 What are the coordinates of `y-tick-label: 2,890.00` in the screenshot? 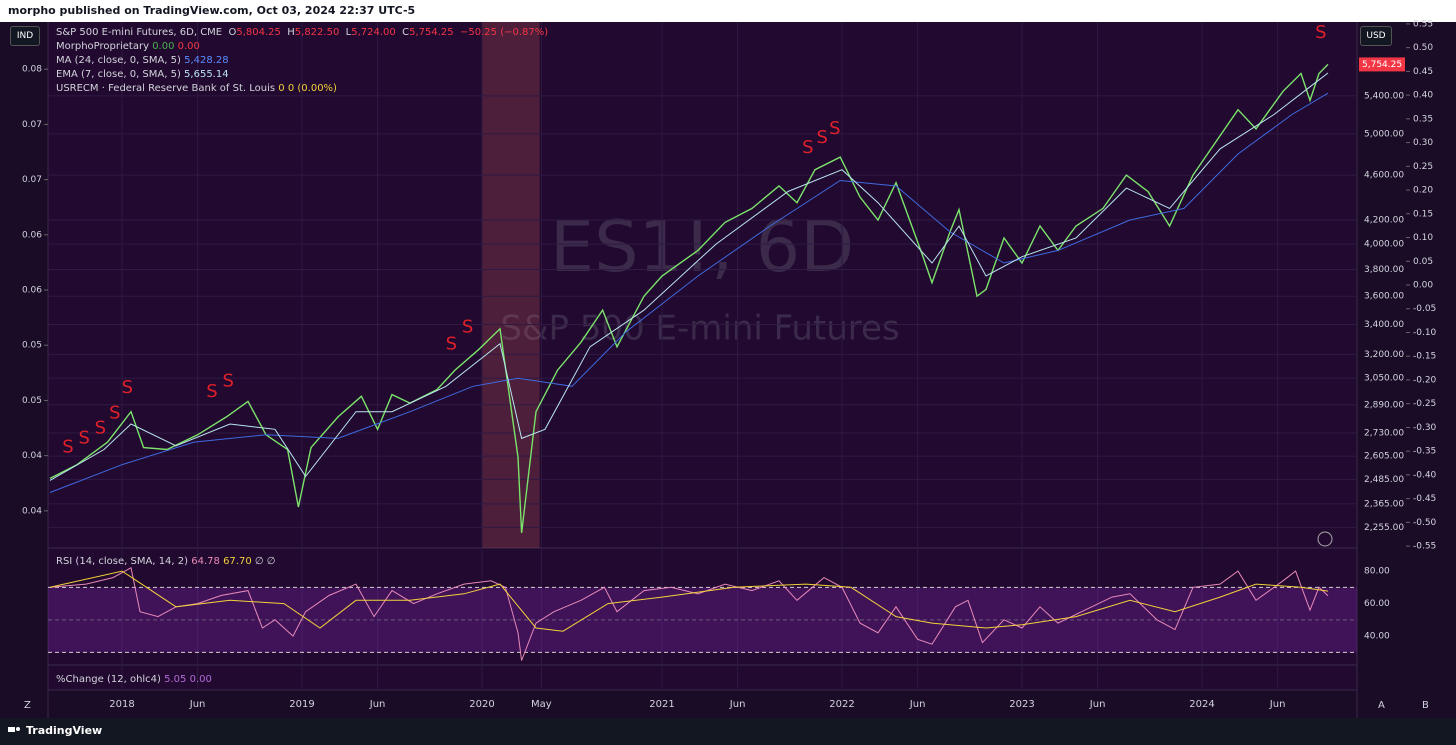 It's located at (1384, 405).